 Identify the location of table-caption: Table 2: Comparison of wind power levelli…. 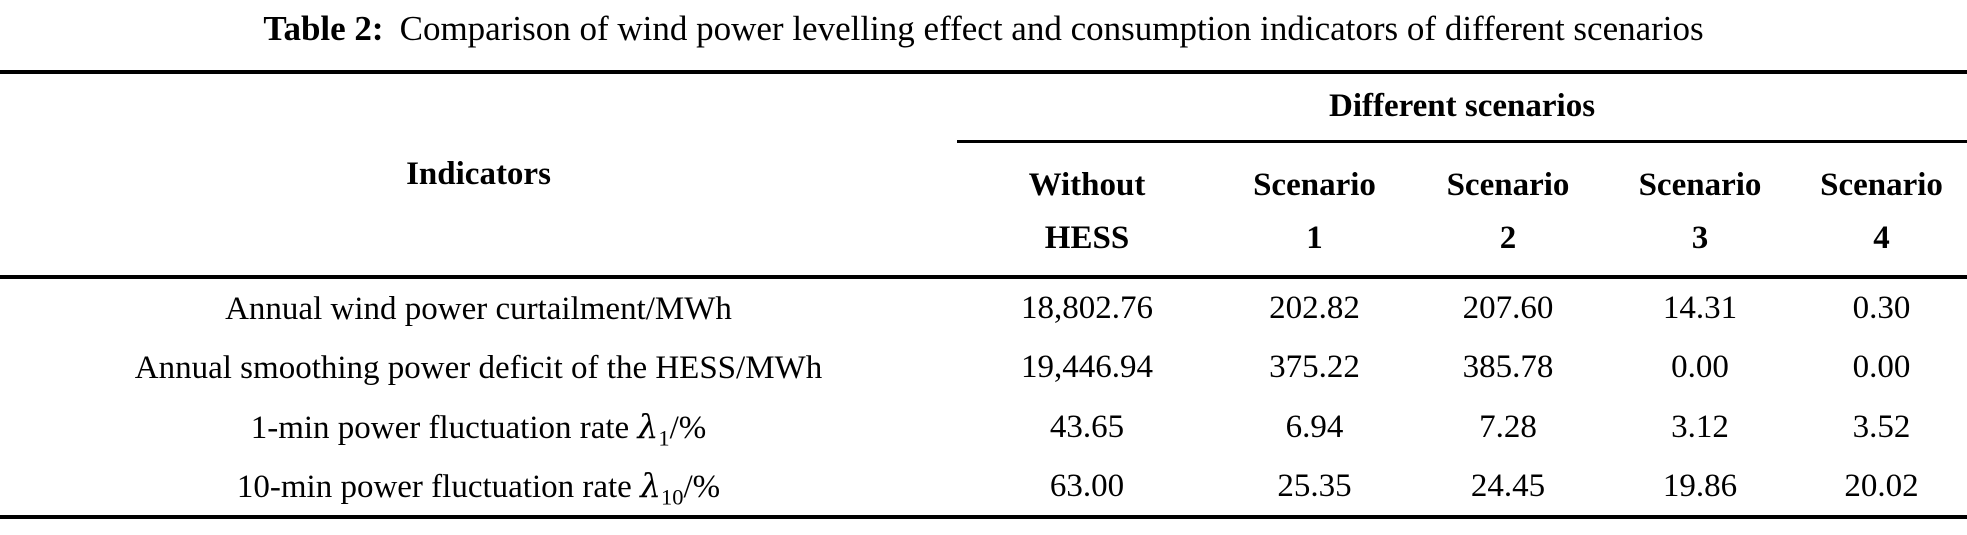
(983, 26).